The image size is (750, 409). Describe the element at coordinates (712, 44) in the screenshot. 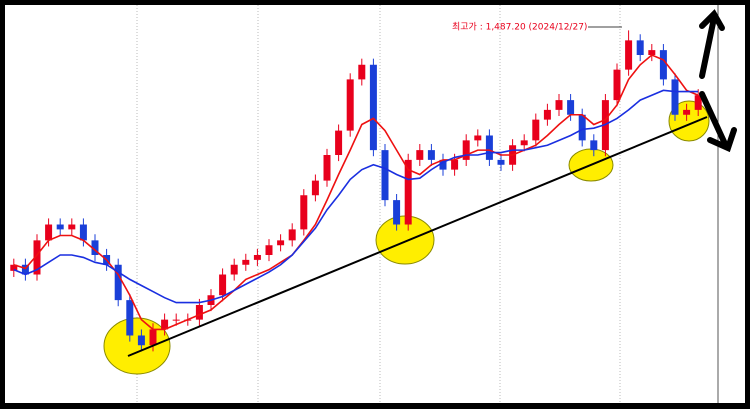

I see `up-arrow` at that location.